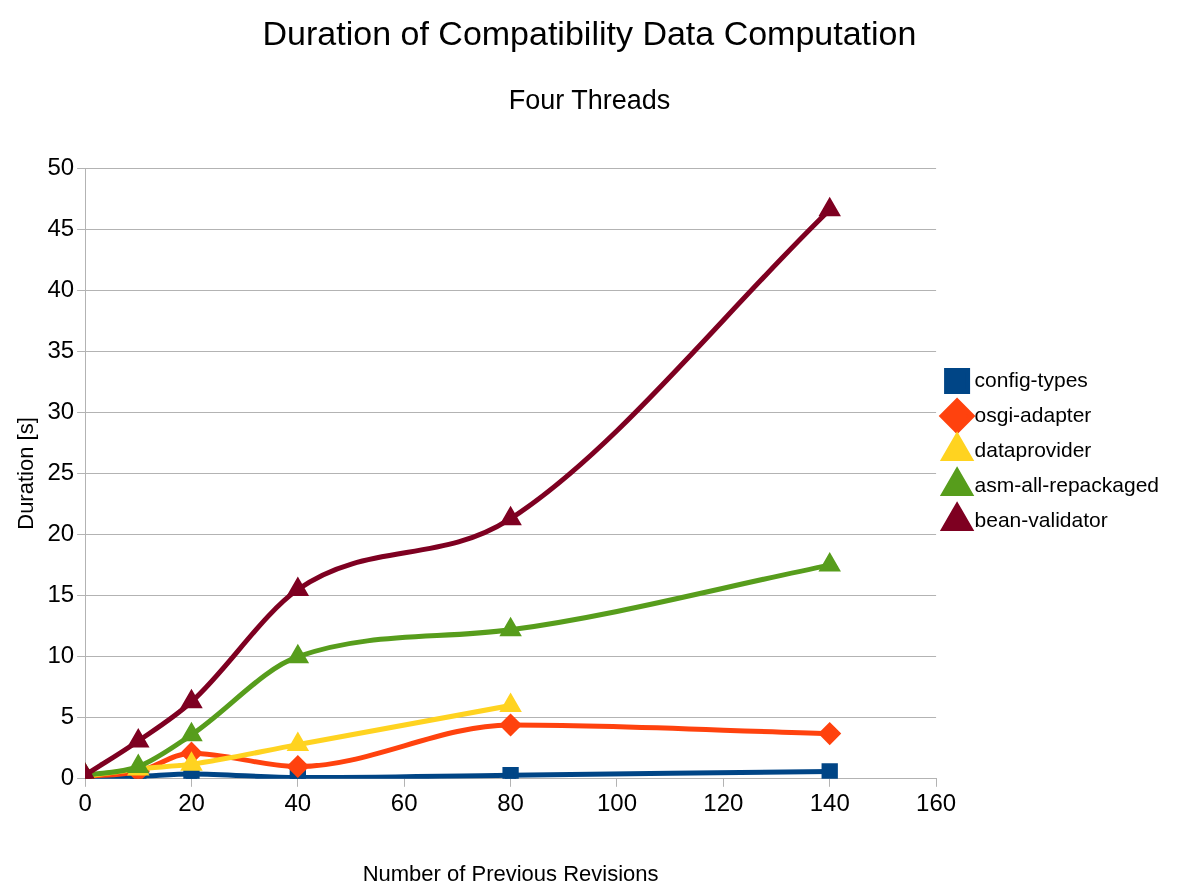 Image resolution: width=1179 pixels, height=892 pixels. Describe the element at coordinates (1033, 449) in the screenshot. I see `legend-label: dataprovider` at that location.